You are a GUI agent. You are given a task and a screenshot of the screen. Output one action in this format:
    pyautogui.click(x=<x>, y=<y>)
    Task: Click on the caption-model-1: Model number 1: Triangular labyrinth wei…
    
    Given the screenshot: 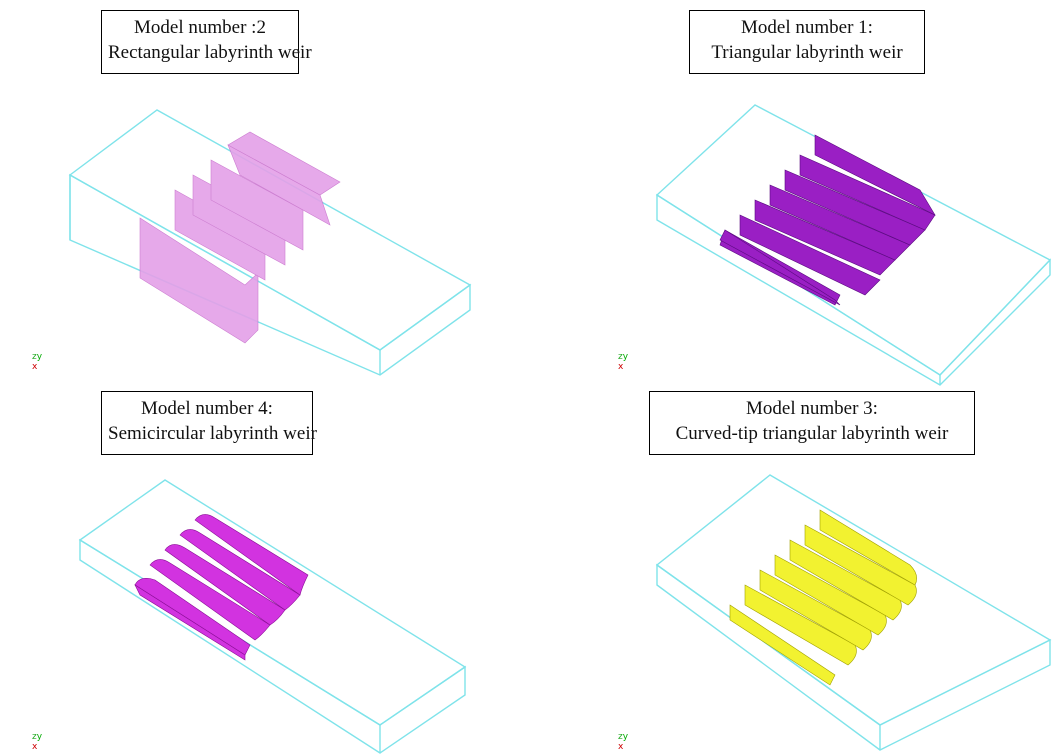 What is the action you would take?
    pyautogui.click(x=807, y=42)
    